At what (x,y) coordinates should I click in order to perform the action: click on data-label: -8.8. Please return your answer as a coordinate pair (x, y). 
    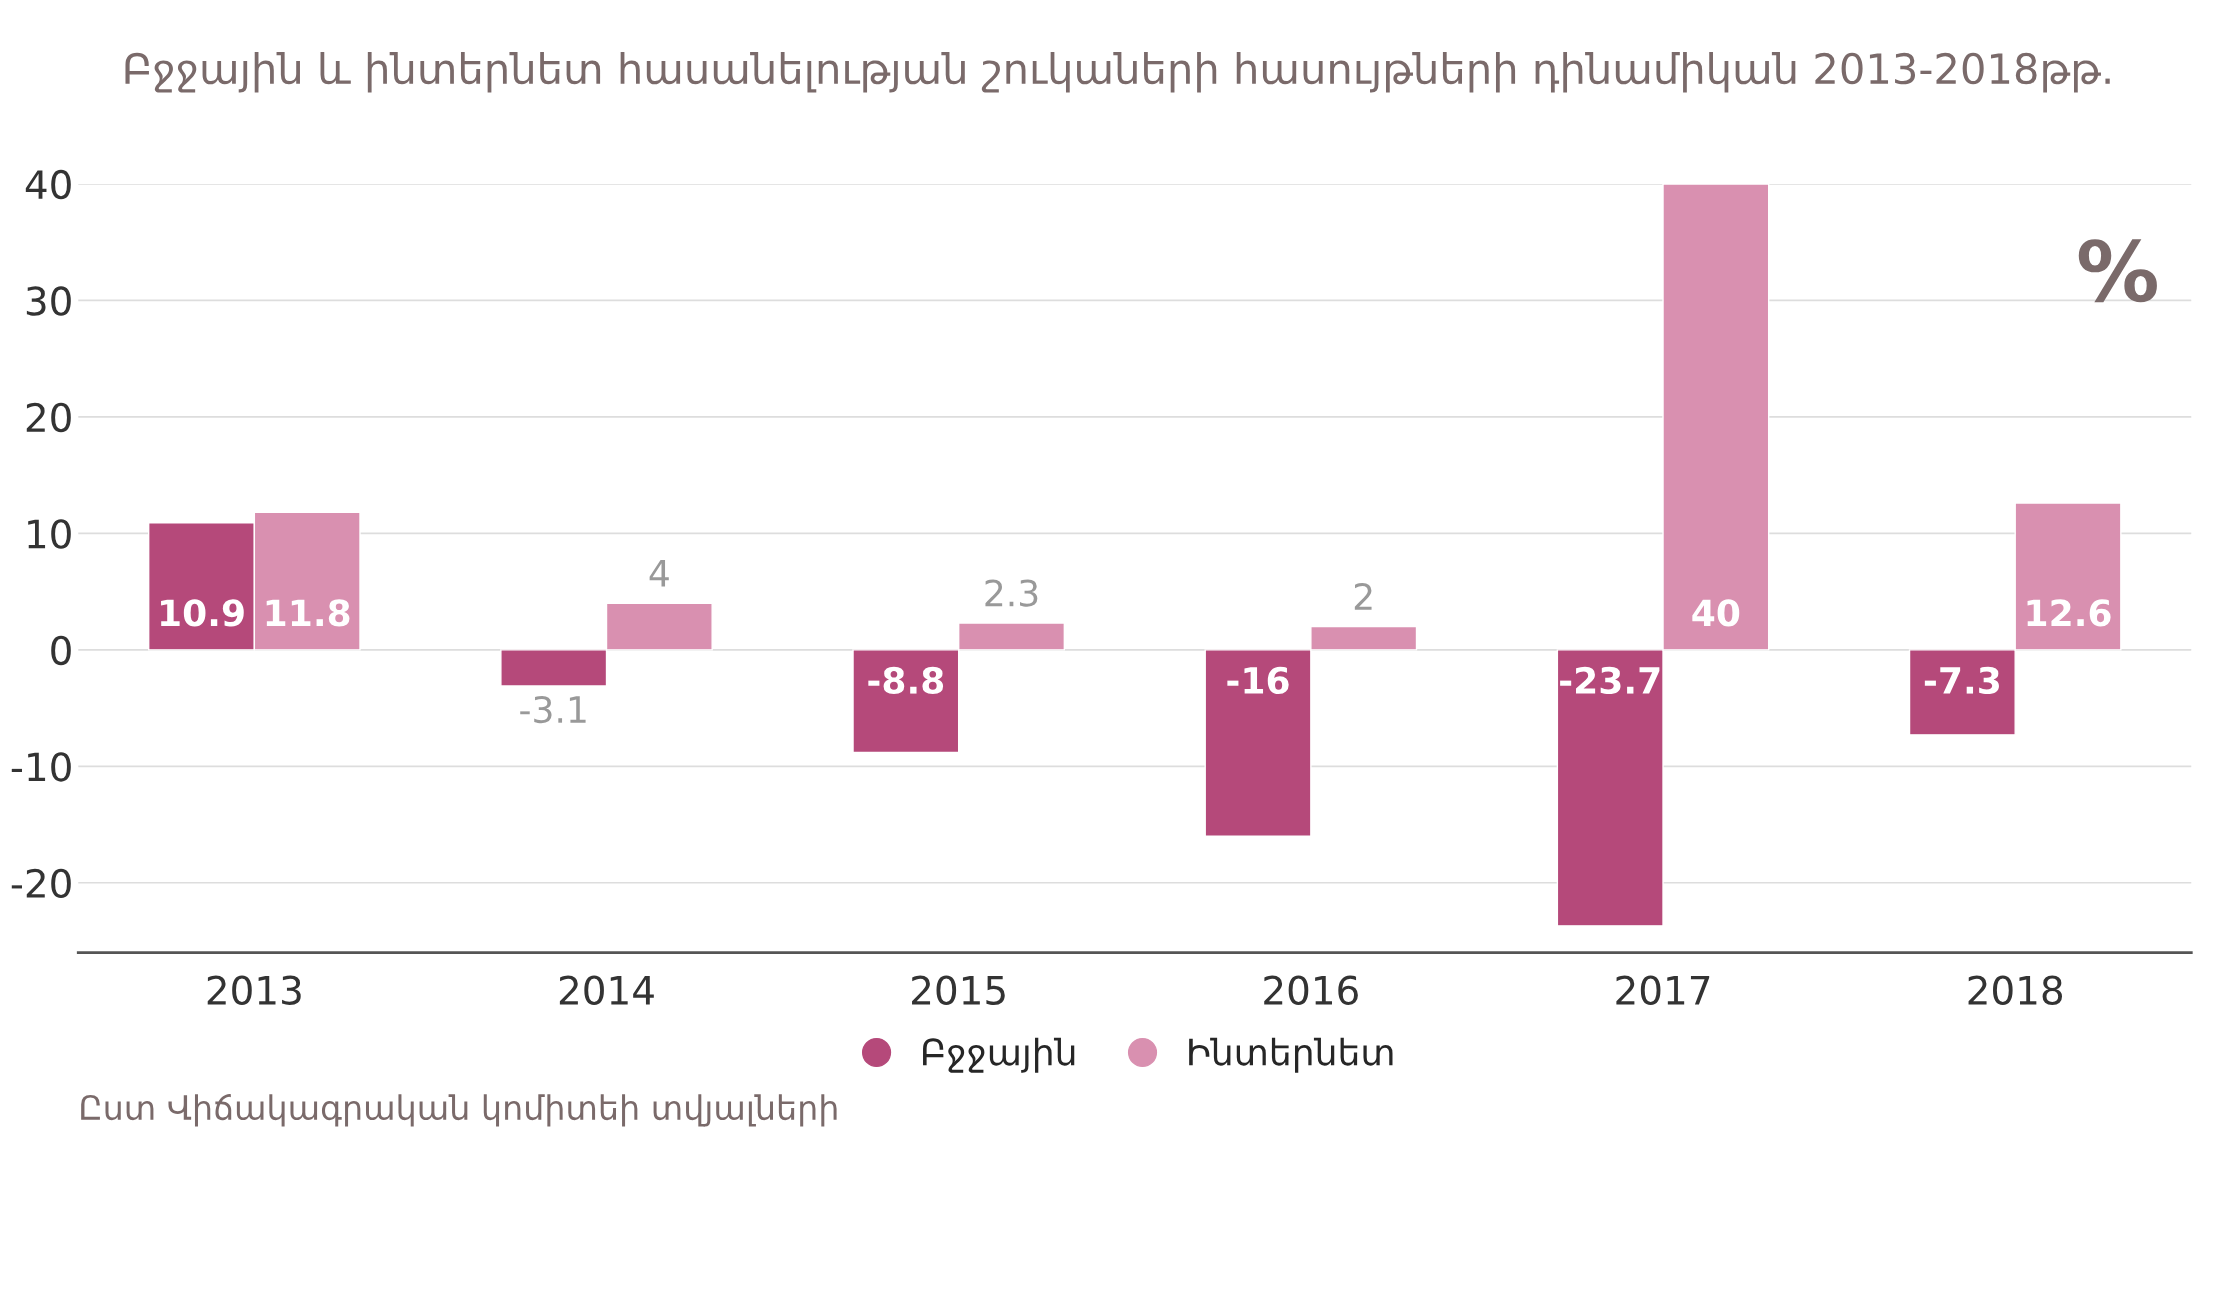
    Looking at the image, I should click on (906, 680).